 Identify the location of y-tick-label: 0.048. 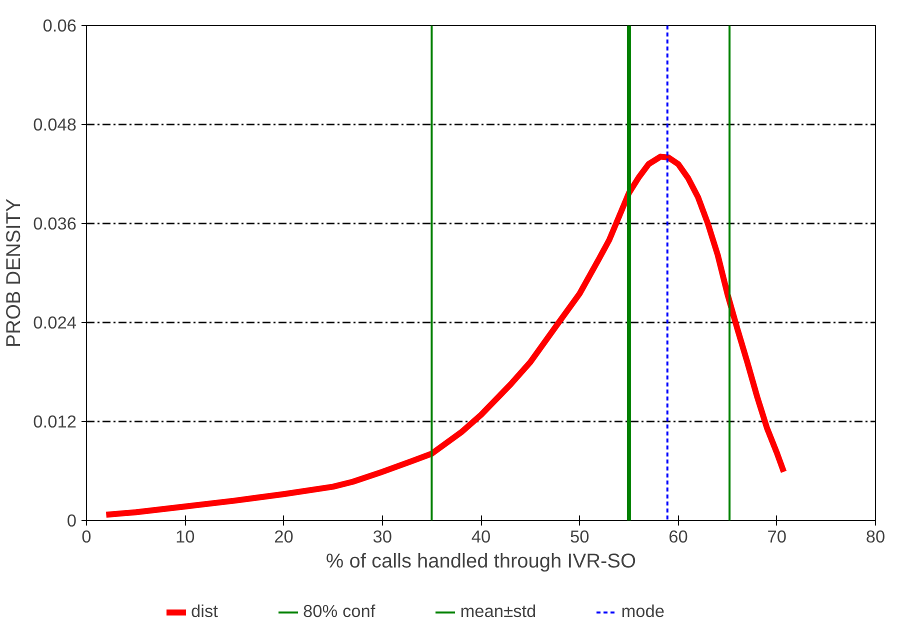
(55, 124).